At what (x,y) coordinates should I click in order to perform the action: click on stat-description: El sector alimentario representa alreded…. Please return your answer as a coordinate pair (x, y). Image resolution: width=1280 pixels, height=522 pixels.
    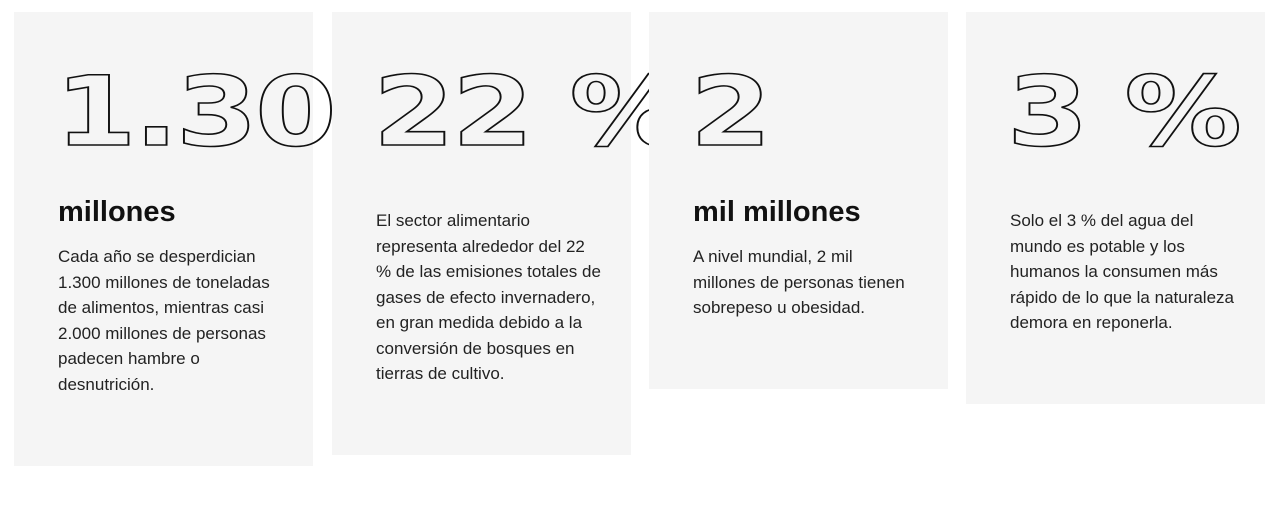
    Looking at the image, I should click on (488, 297).